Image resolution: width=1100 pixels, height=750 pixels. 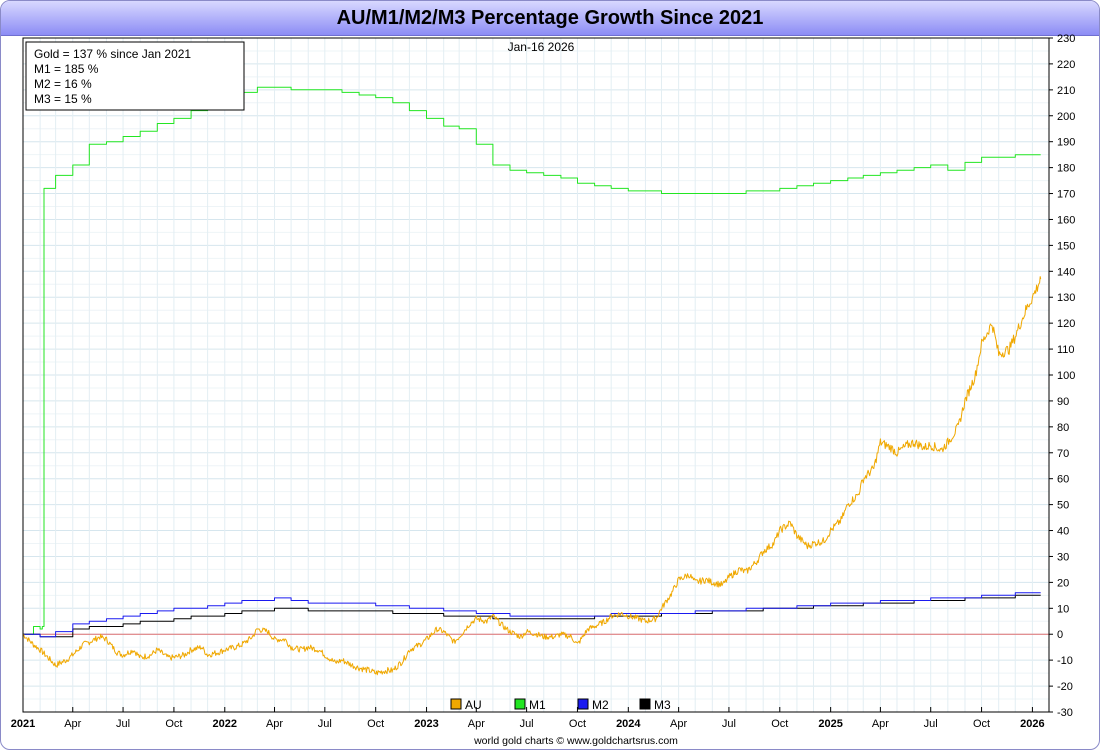 I want to click on legend-label-au: AU, so click(x=473, y=705).